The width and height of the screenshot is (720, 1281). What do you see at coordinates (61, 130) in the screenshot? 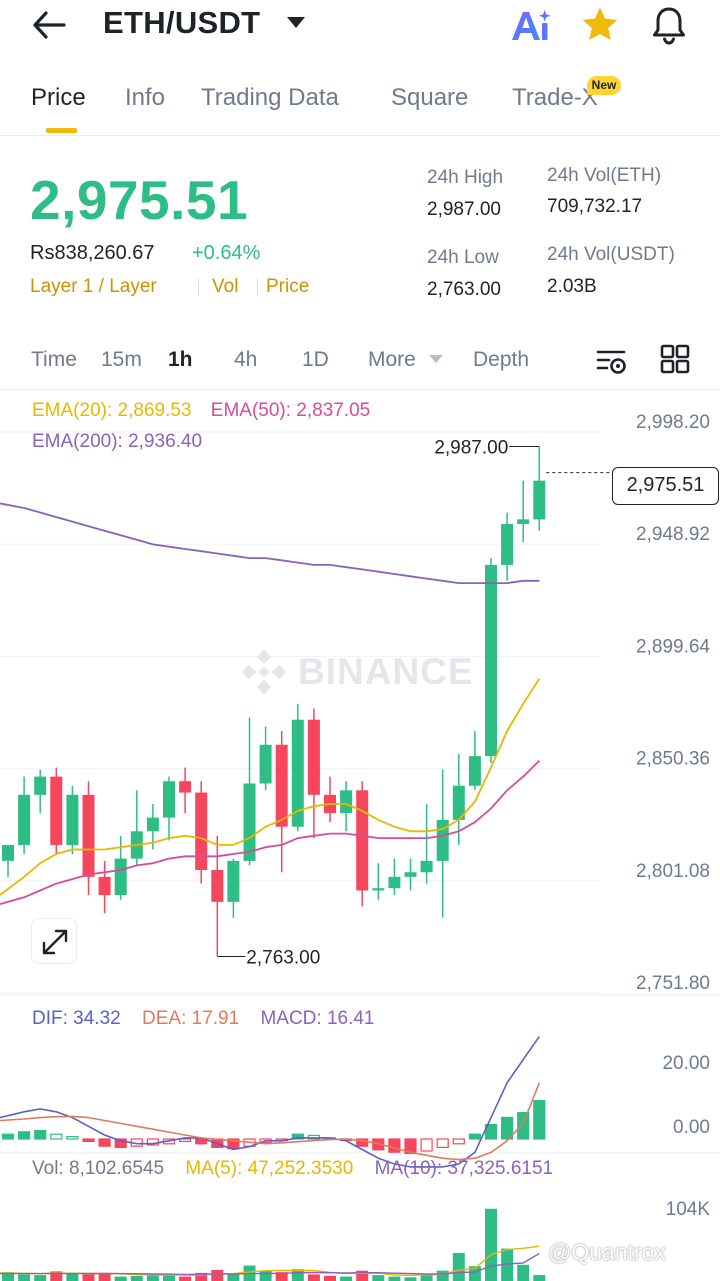
I see `tab-active-indicator` at bounding box center [61, 130].